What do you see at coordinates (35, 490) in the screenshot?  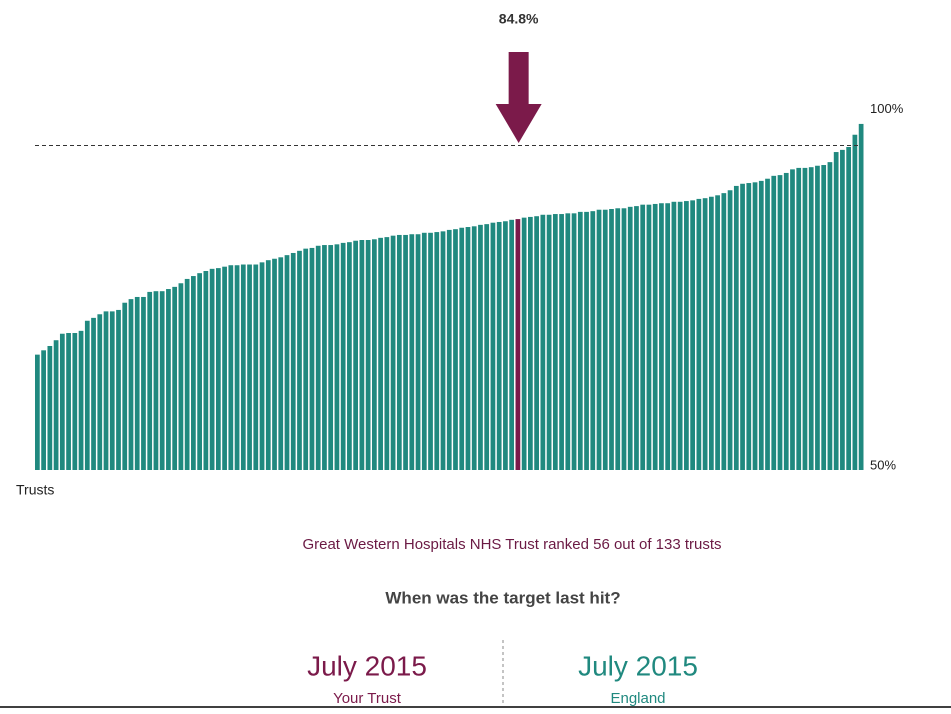 I see `x-axis-label: Trusts` at bounding box center [35, 490].